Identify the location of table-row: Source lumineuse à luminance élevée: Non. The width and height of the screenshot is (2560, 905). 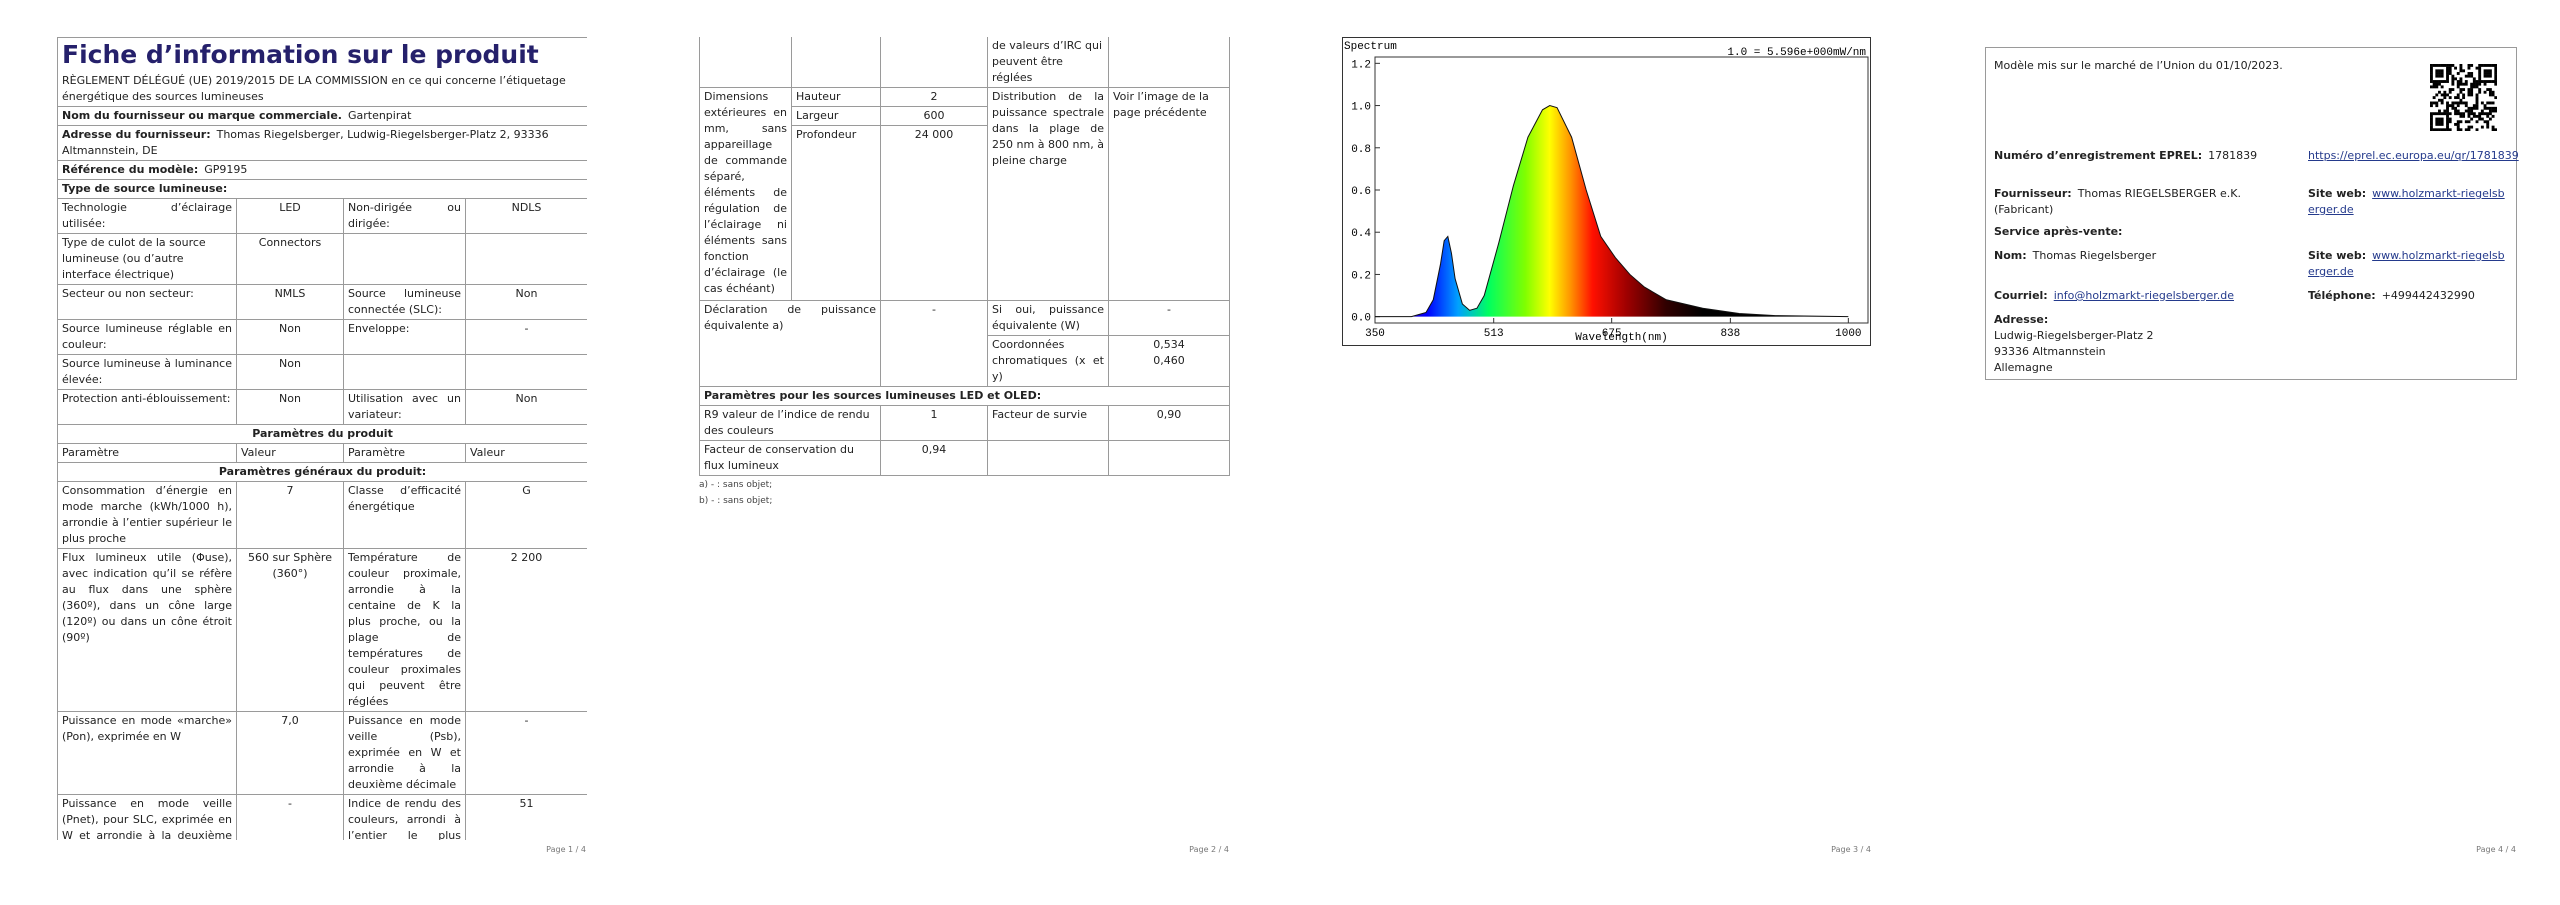
(322, 372).